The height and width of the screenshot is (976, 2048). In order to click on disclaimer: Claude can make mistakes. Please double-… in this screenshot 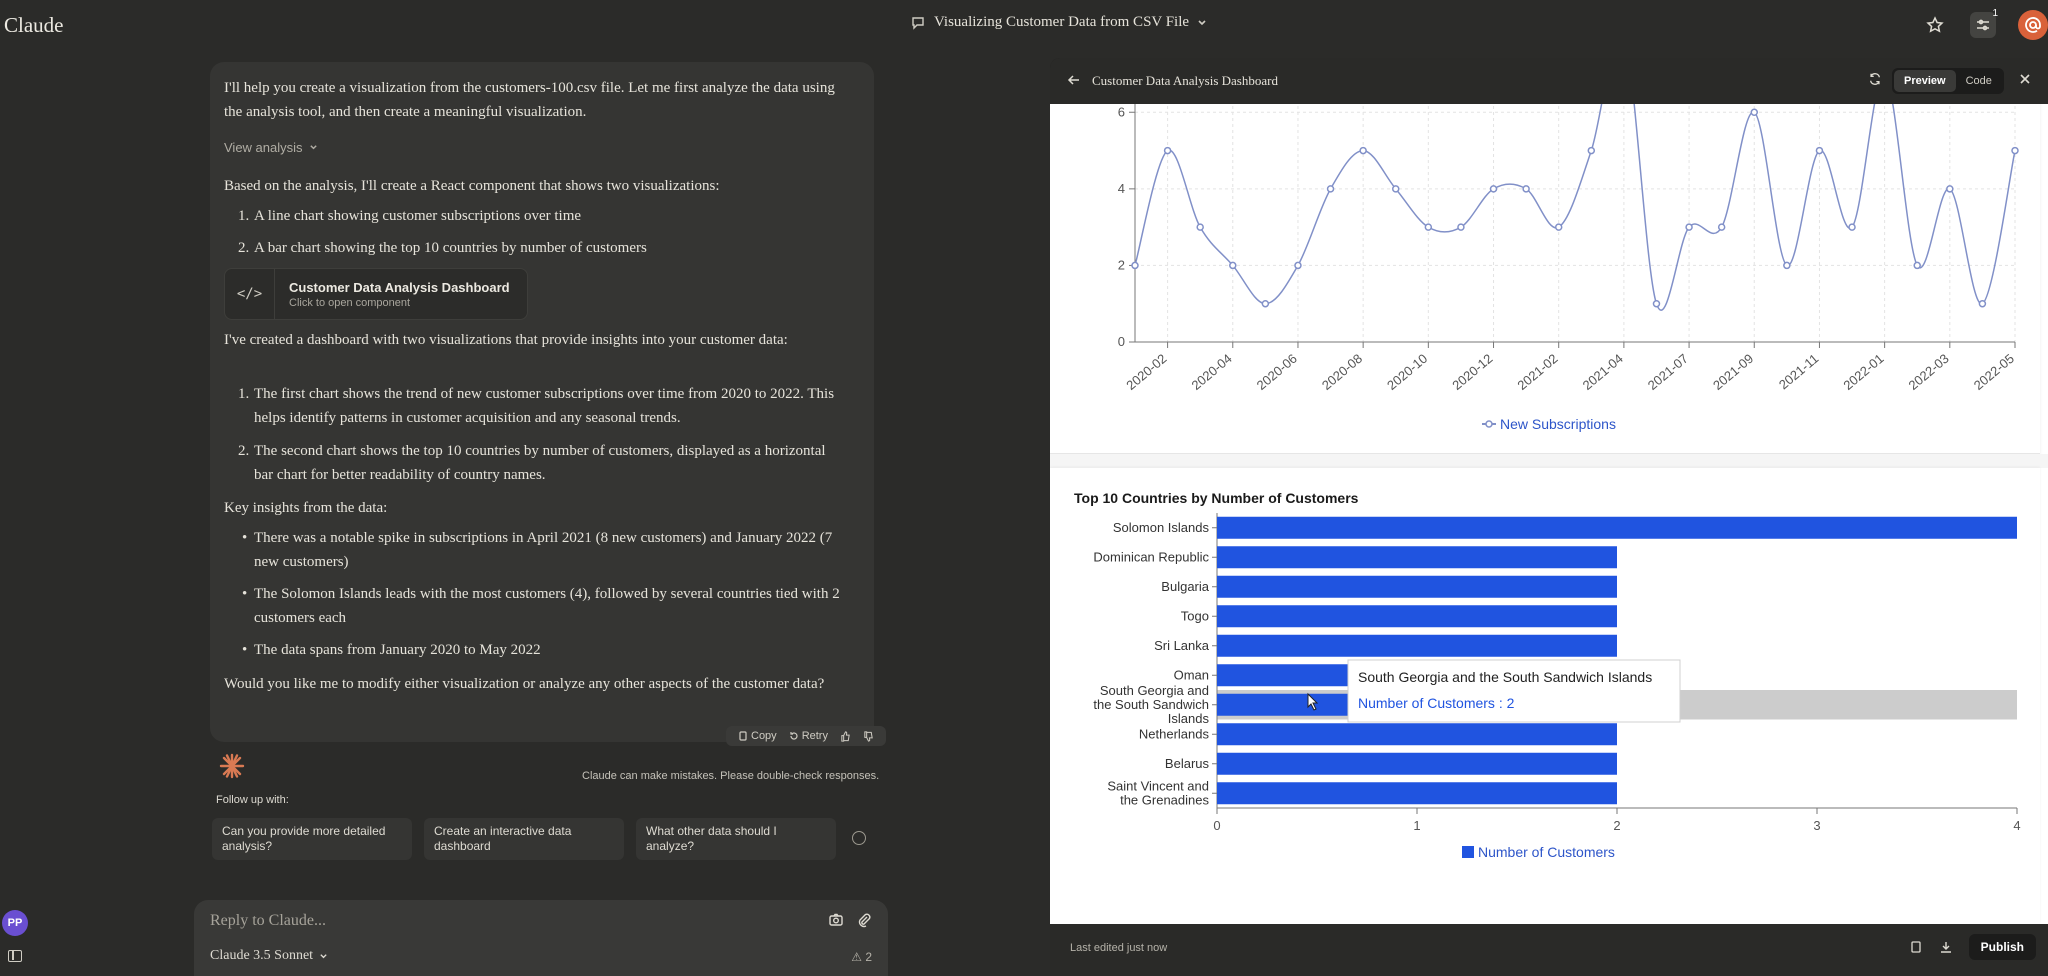, I will do `click(731, 776)`.